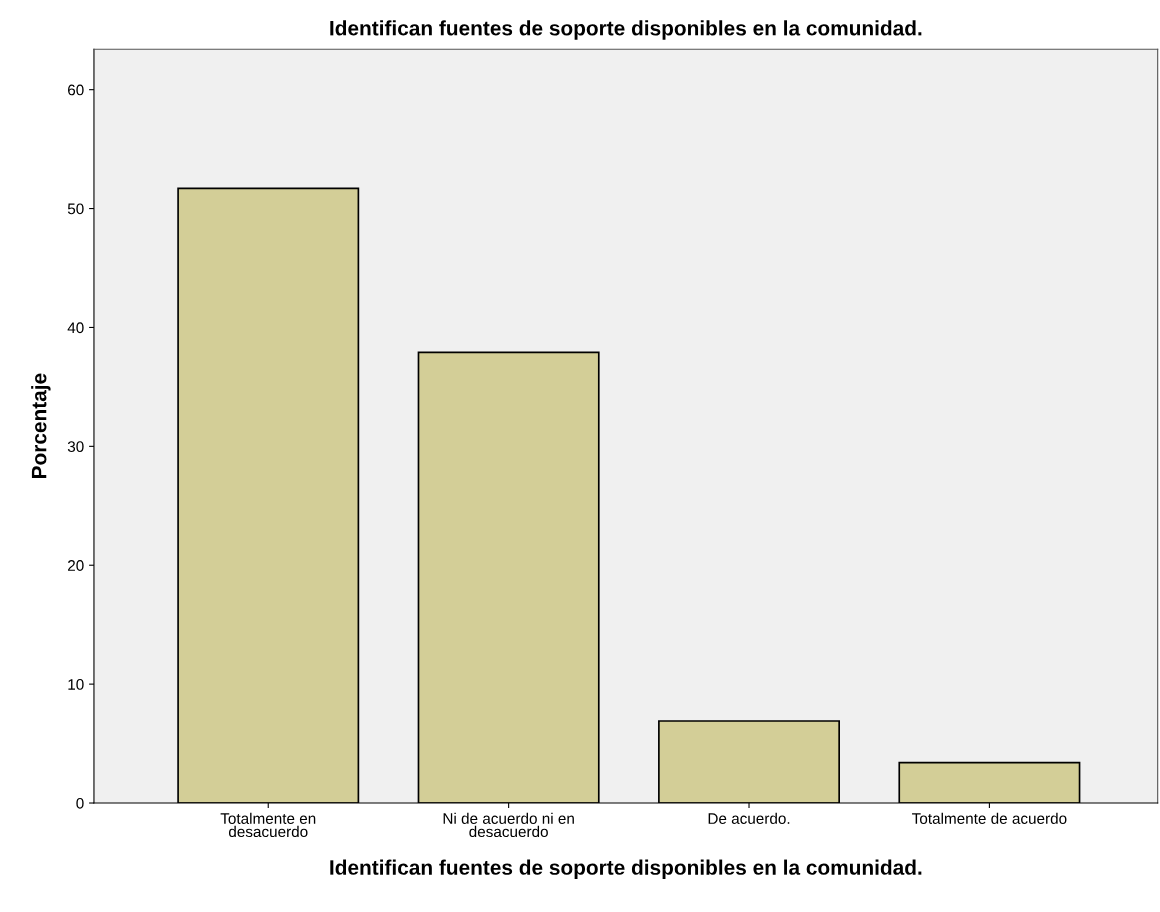 This screenshot has width=1160, height=912. I want to click on x-tick-label: Totalmente de acuerdo, so click(989, 818).